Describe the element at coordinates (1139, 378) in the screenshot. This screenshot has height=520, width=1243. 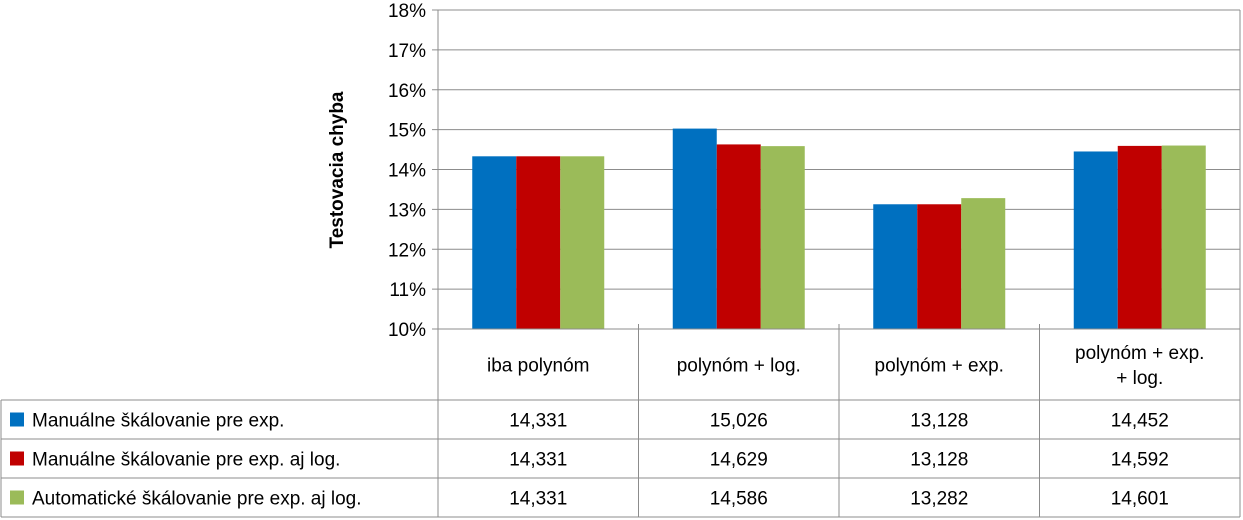
I see `category-label: + log.` at that location.